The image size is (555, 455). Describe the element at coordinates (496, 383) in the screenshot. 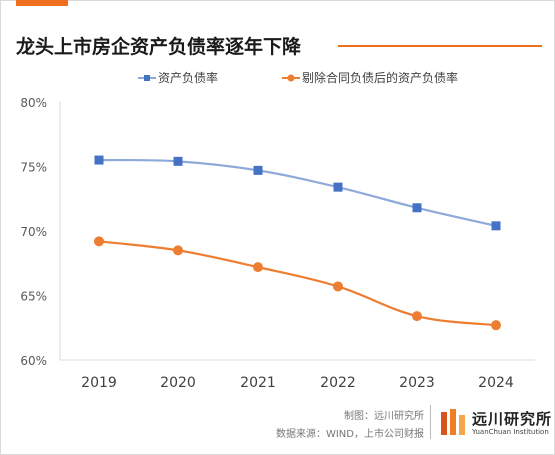

I see `x-tick-label: 2024` at that location.